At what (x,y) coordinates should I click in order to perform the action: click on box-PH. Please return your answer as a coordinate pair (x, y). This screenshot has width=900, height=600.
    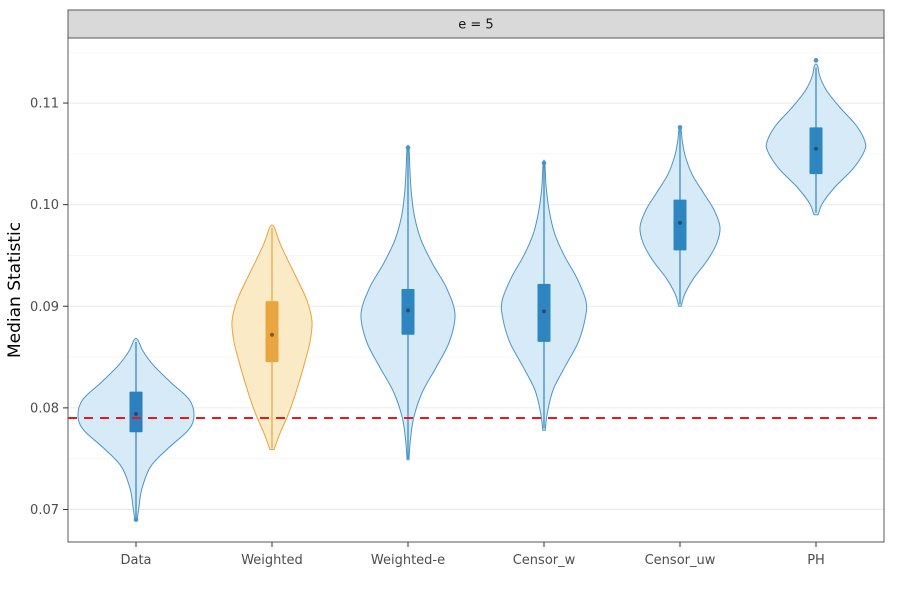
    Looking at the image, I should click on (816, 151).